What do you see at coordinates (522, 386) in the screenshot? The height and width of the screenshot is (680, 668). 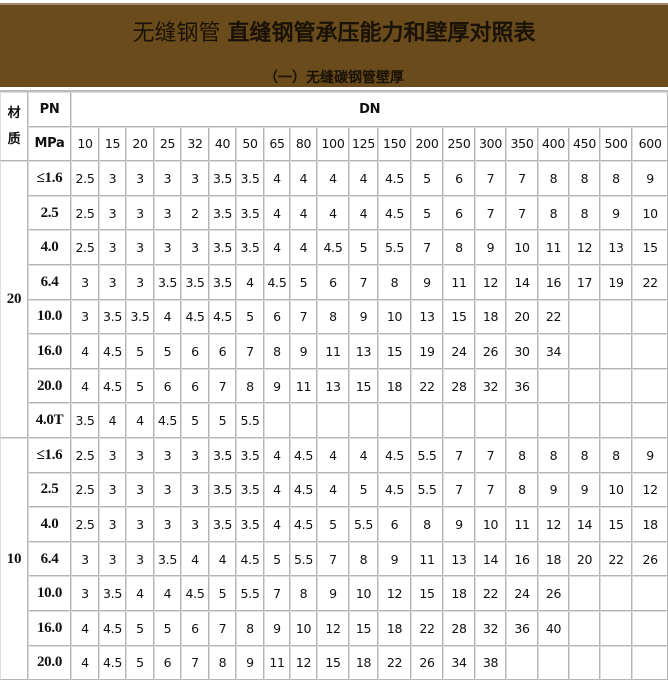 I see `thickness-cell: 36` at bounding box center [522, 386].